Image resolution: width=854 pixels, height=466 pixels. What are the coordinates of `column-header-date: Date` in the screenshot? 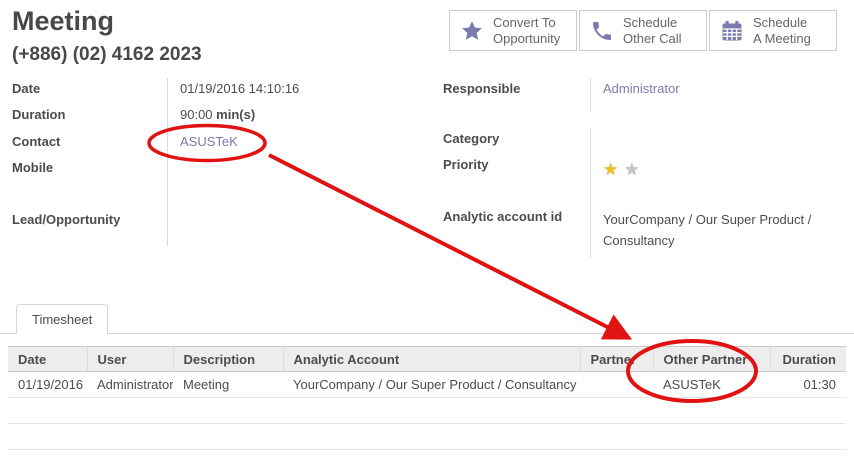 It's located at (47, 359).